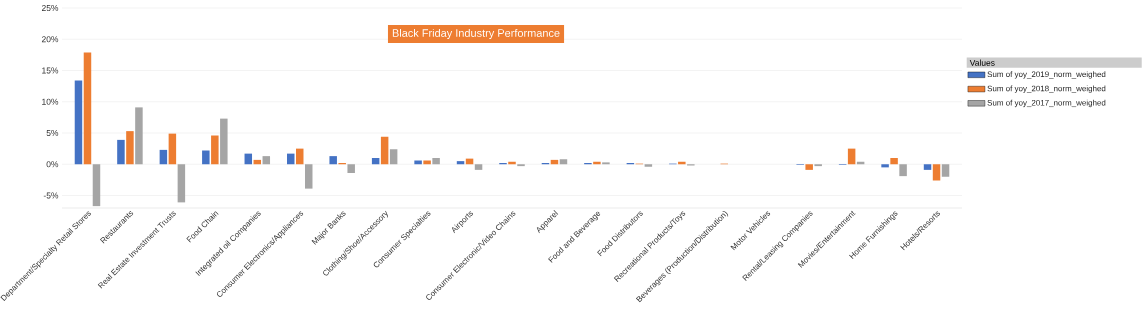 The width and height of the screenshot is (1145, 320). What do you see at coordinates (50, 101) in the screenshot?
I see `y-tick-label: 10%` at bounding box center [50, 101].